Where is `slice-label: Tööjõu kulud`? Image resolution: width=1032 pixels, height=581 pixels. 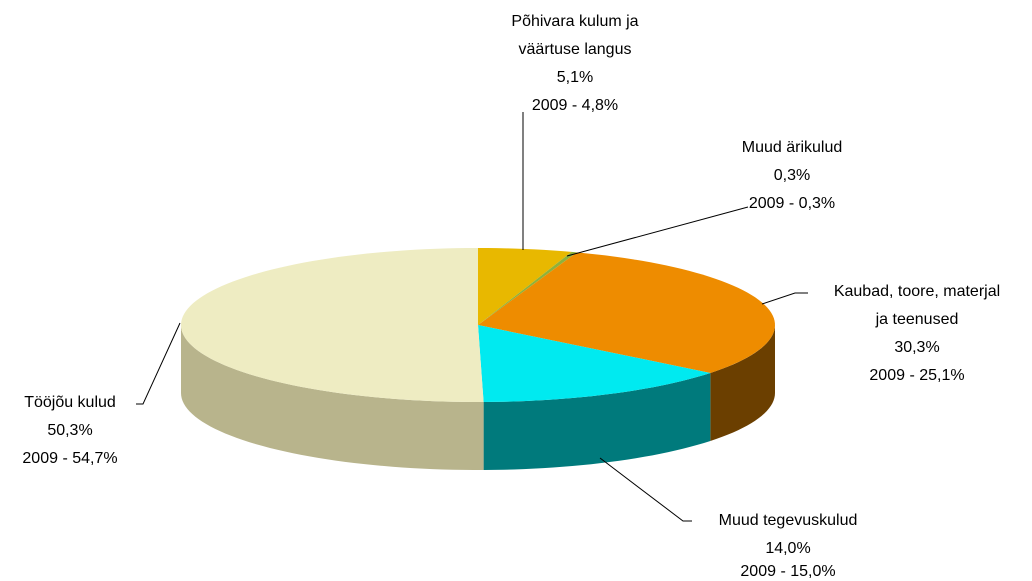
slice-label: Tööjõu kulud is located at coordinates (70, 402).